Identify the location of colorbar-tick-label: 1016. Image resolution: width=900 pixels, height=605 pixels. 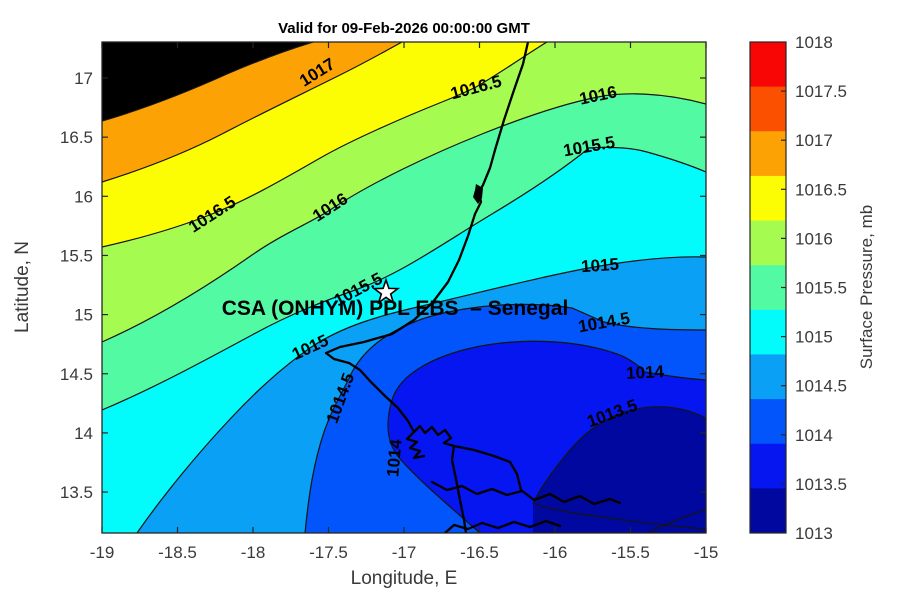
(814, 238).